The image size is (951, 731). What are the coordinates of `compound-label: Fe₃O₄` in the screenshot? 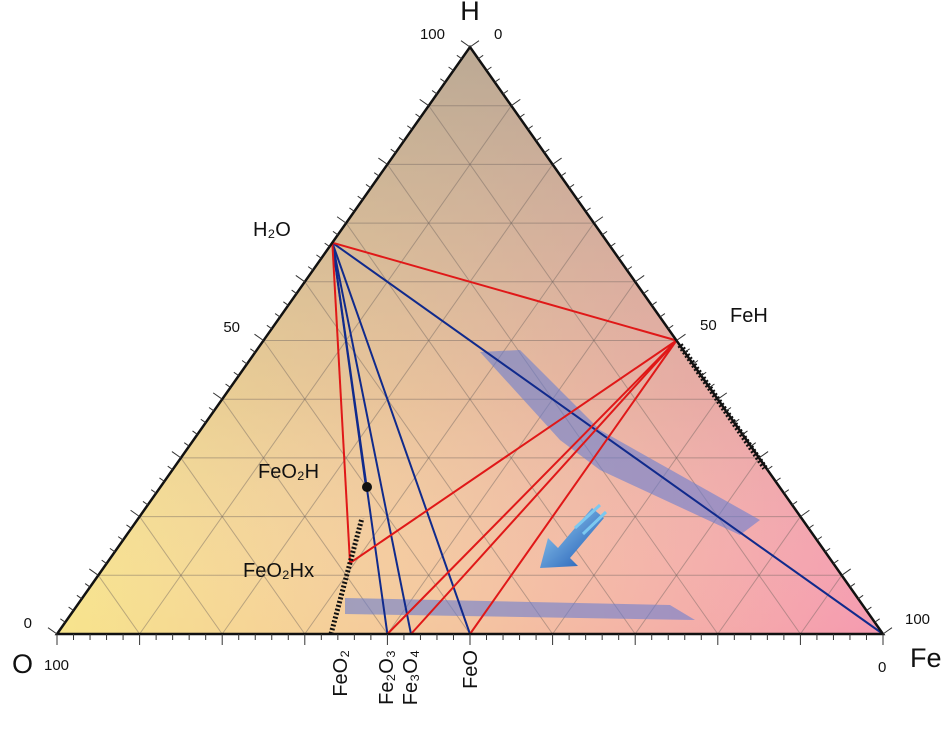 It's located at (411, 677).